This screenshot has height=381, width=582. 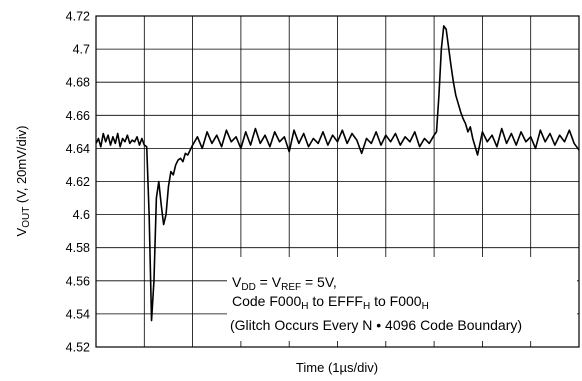 What do you see at coordinates (78, 348) in the screenshot?
I see `y-tick-label: 4.52` at bounding box center [78, 348].